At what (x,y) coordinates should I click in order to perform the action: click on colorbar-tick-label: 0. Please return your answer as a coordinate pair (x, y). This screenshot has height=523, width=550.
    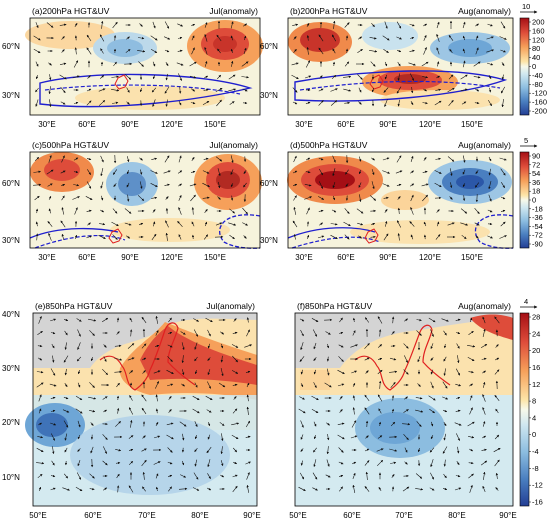
    Looking at the image, I should click on (534, 66).